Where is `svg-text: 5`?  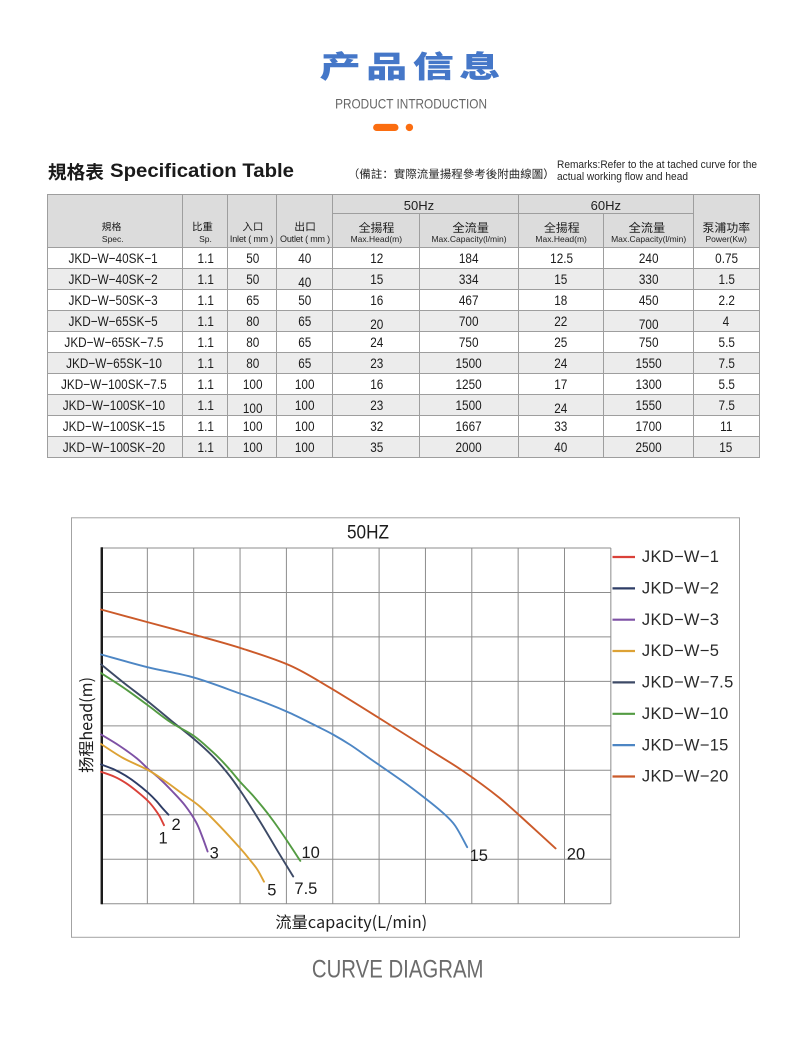 svg-text: 5 is located at coordinates (271, 890).